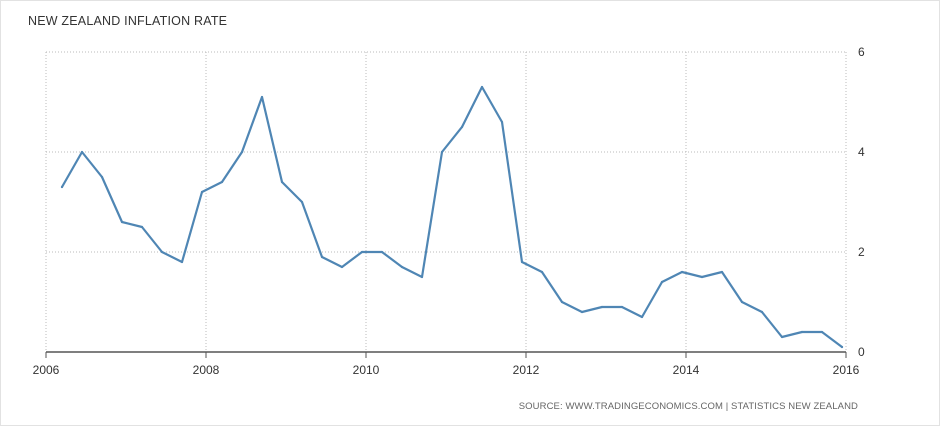  I want to click on x-tick-label: 2006, so click(46, 370).